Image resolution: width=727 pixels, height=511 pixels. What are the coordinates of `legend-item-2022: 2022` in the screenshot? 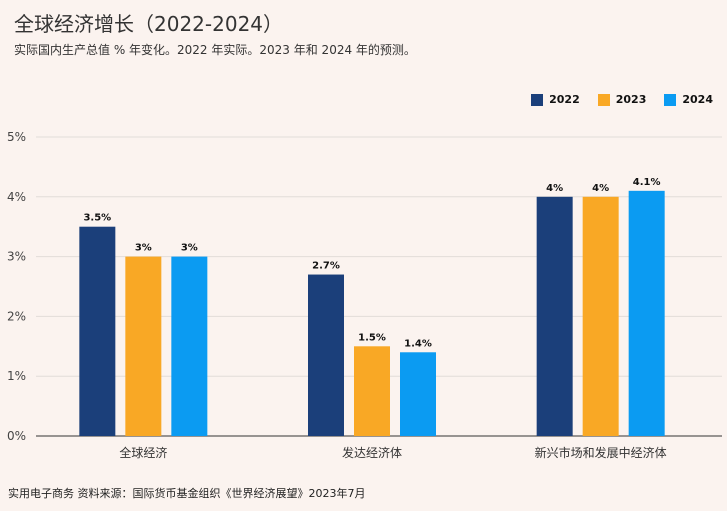 It's located at (555, 99).